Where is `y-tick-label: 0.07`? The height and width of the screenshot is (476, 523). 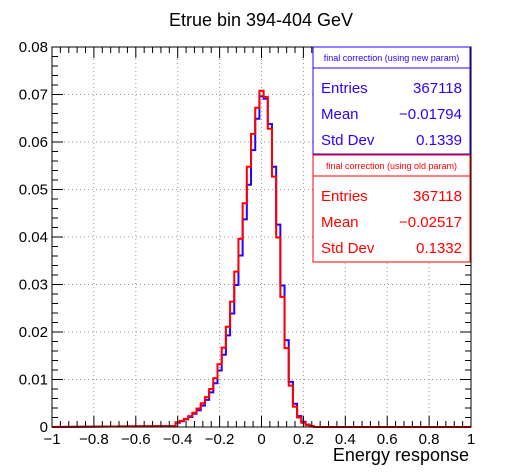 y-tick-label: 0.07 is located at coordinates (33, 95).